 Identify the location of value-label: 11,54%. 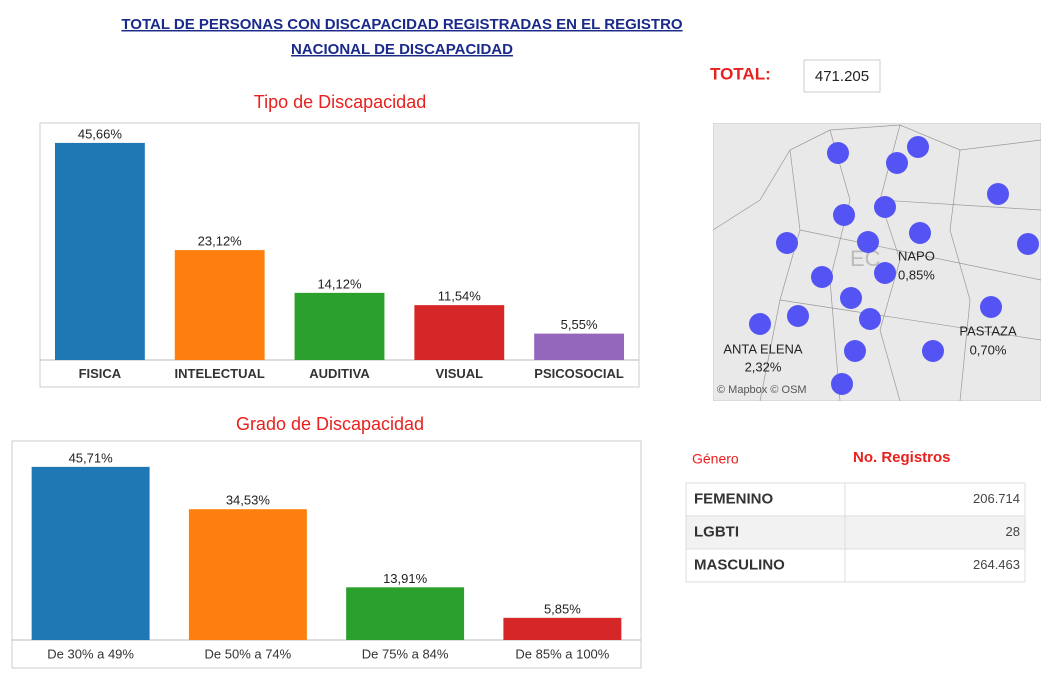
(460, 296).